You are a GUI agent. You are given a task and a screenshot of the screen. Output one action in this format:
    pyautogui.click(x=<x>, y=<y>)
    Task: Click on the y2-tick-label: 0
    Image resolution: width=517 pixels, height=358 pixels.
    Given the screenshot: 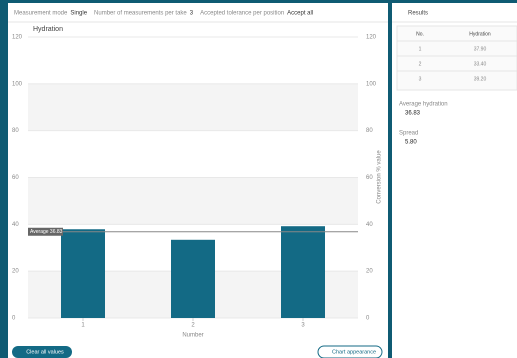 What is the action you would take?
    pyautogui.click(x=368, y=319)
    